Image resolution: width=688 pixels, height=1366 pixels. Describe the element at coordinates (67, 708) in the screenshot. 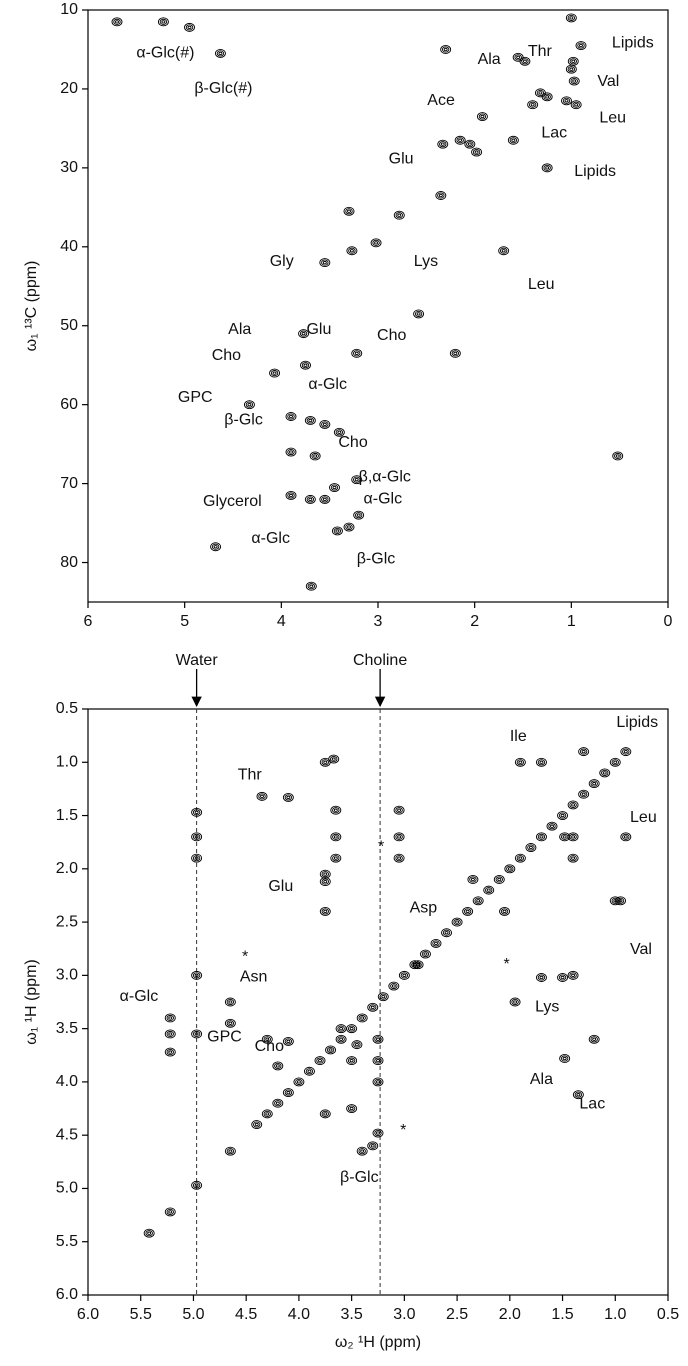

I see `y-tick-label: 0.5` at that location.